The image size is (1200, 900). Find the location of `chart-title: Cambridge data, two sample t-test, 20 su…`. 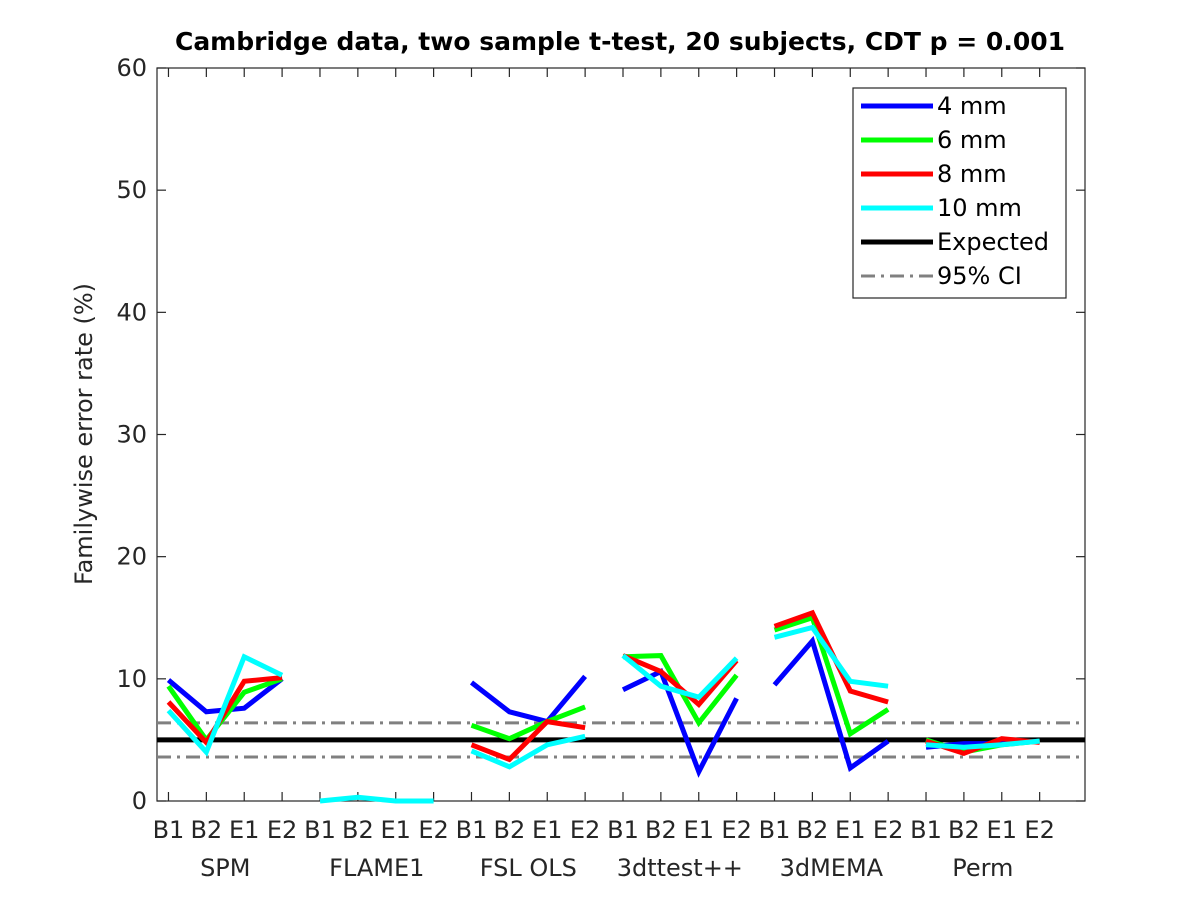

chart-title: Cambridge data, two sample t-test, 20 su… is located at coordinates (620, 41).